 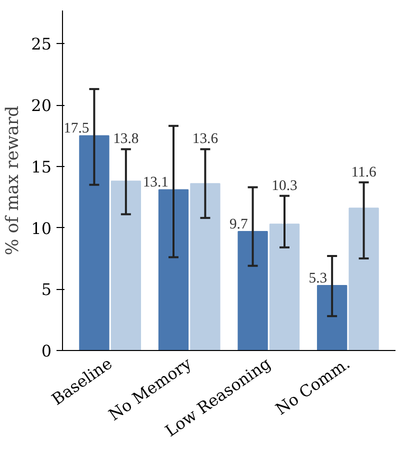 What do you see at coordinates (46, 351) in the screenshot?
I see `y-tick-label: 0` at bounding box center [46, 351].